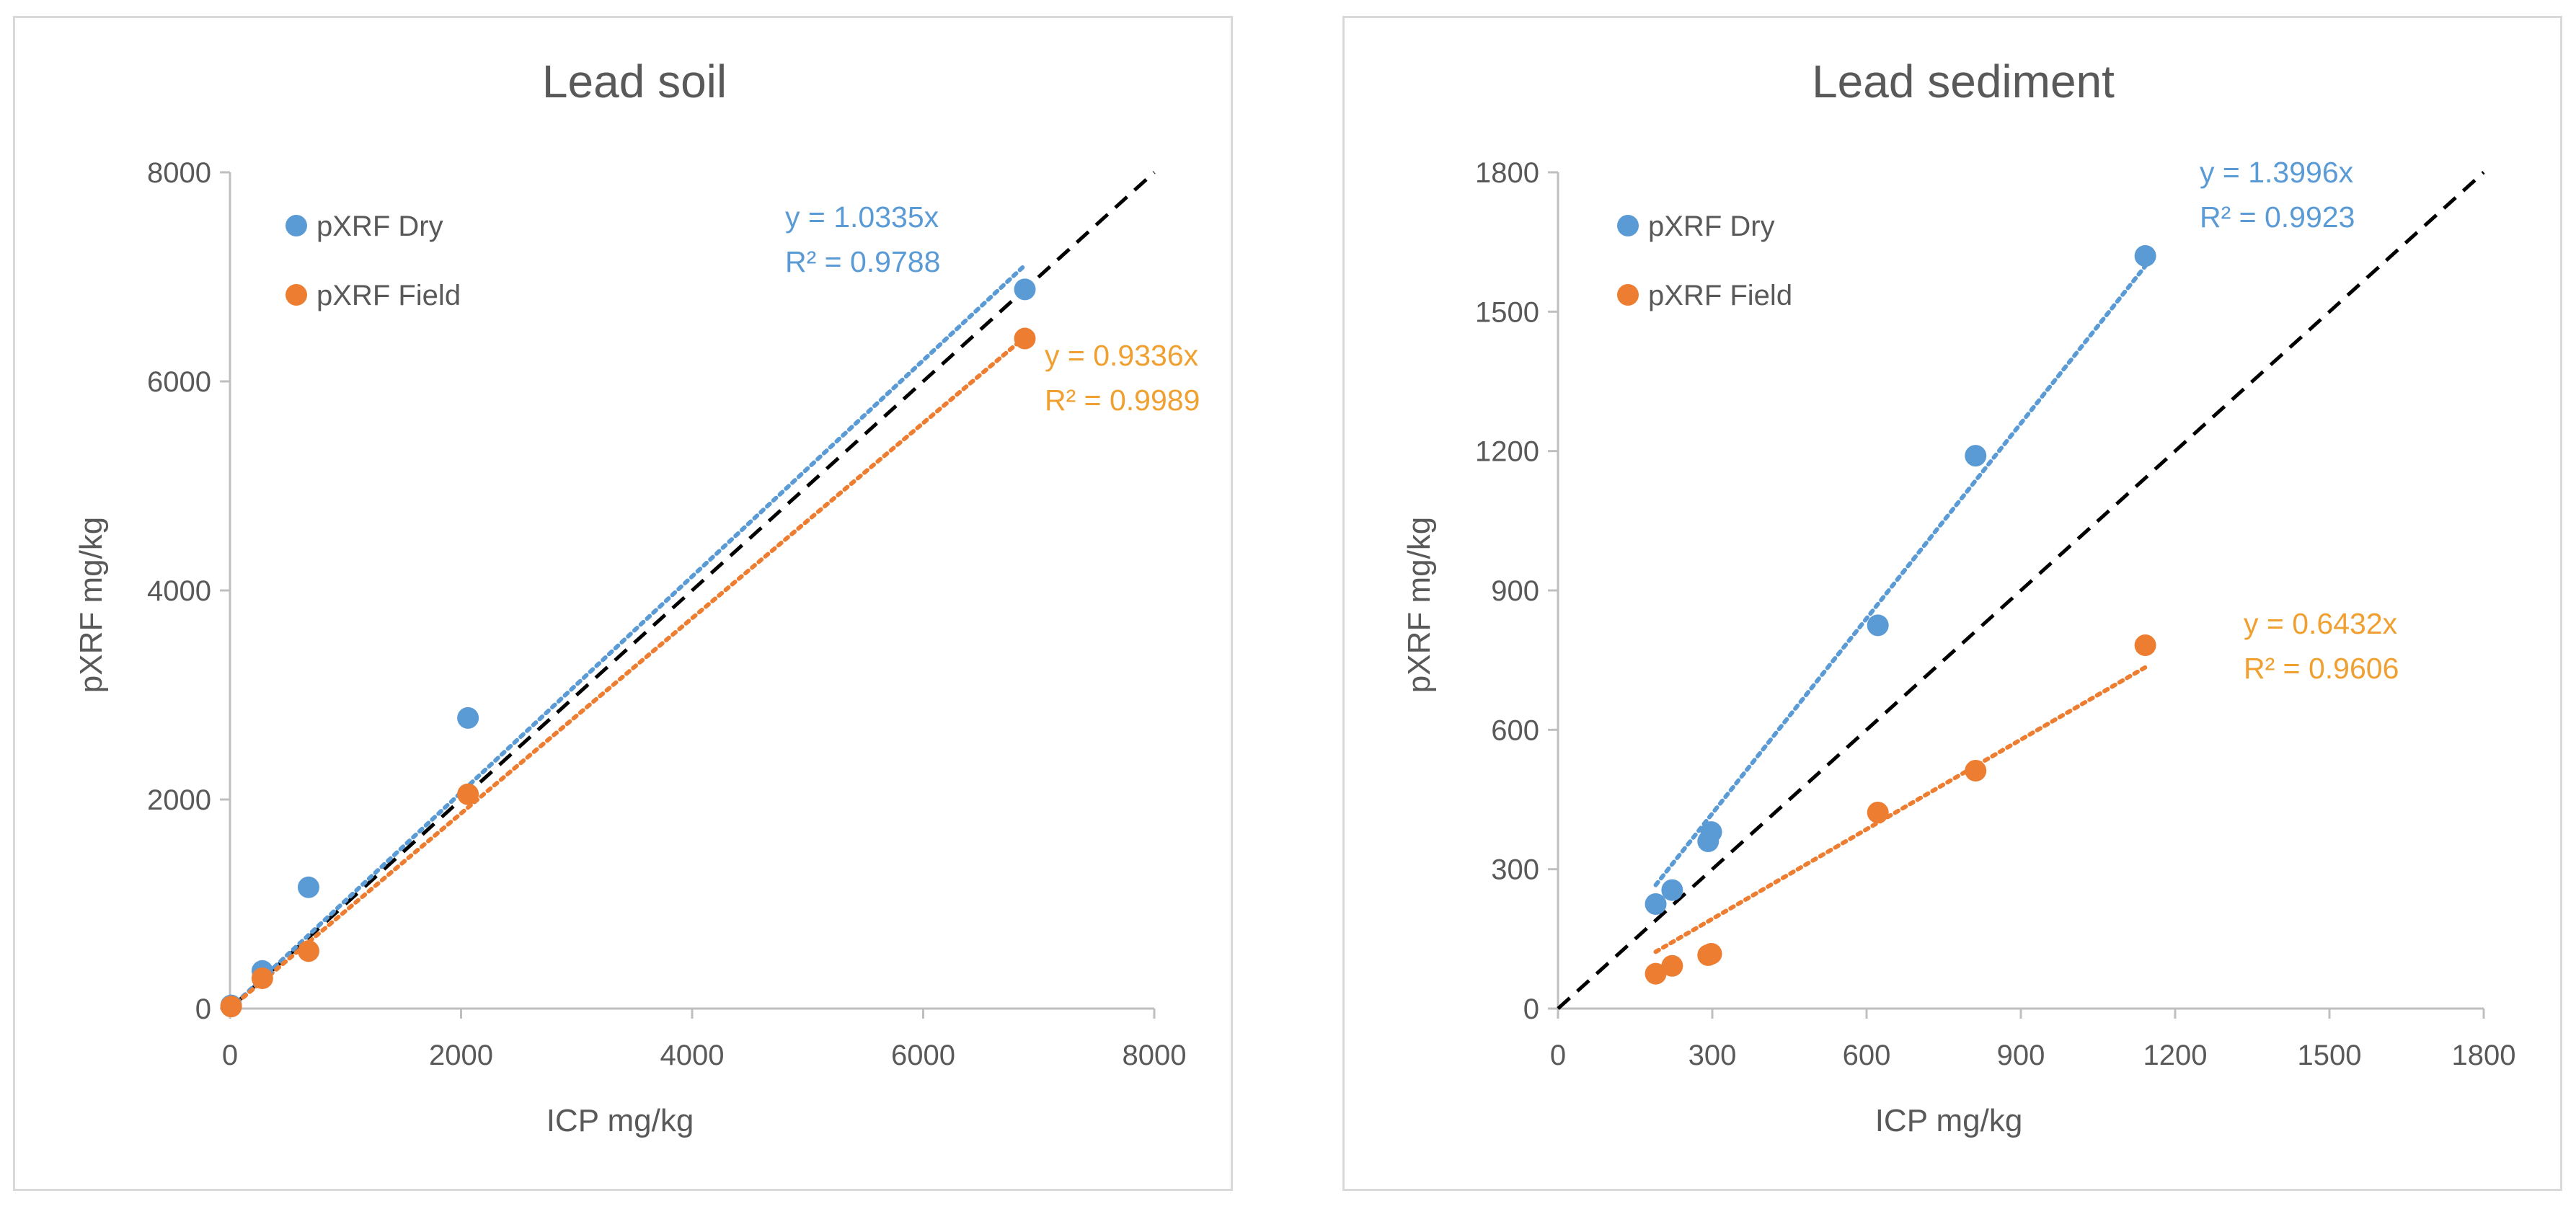  Describe the element at coordinates (1122, 355) in the screenshot. I see `trendline-equation-field: y = 0.9336x` at that location.